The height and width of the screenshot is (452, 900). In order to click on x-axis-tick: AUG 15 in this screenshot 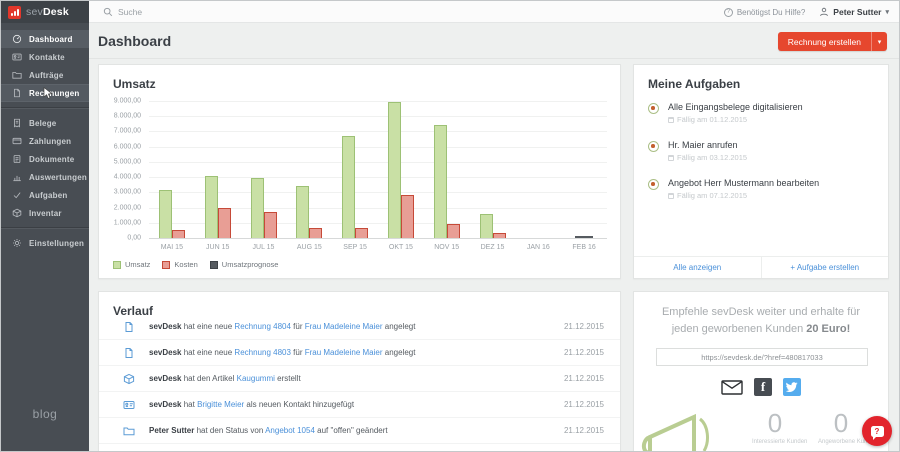, I will do `click(309, 247)`.